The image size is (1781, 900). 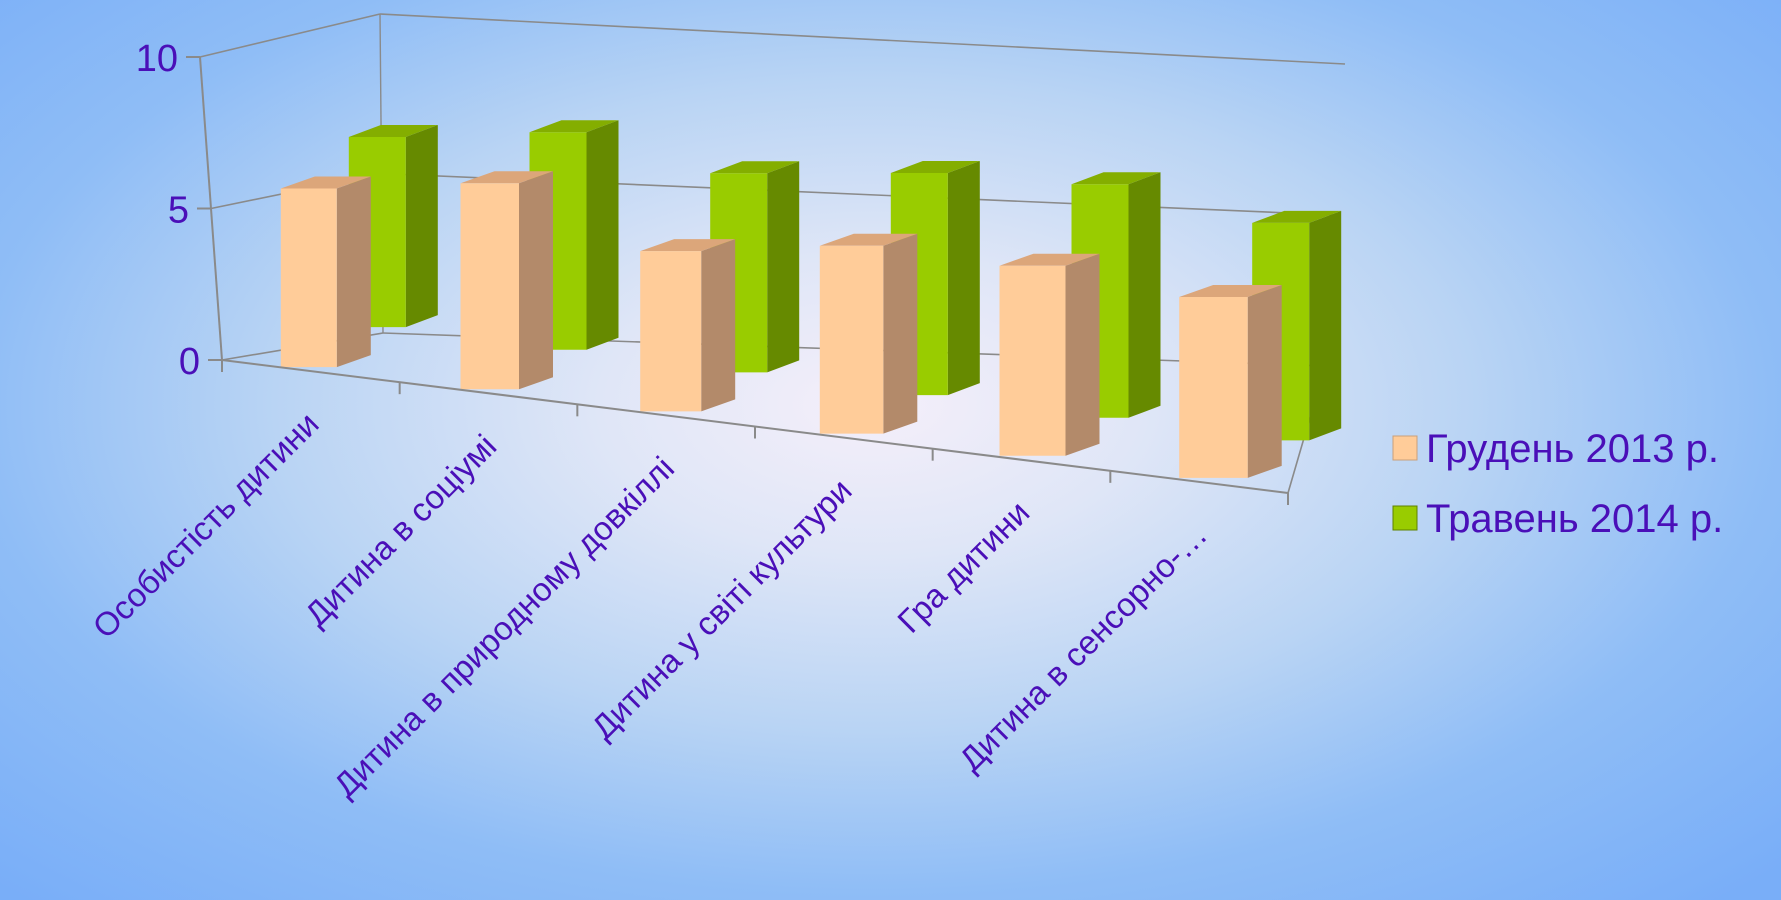 What do you see at coordinates (503, 626) in the screenshot?
I see `x-tick-label: Дитина в природному довкіллі` at bounding box center [503, 626].